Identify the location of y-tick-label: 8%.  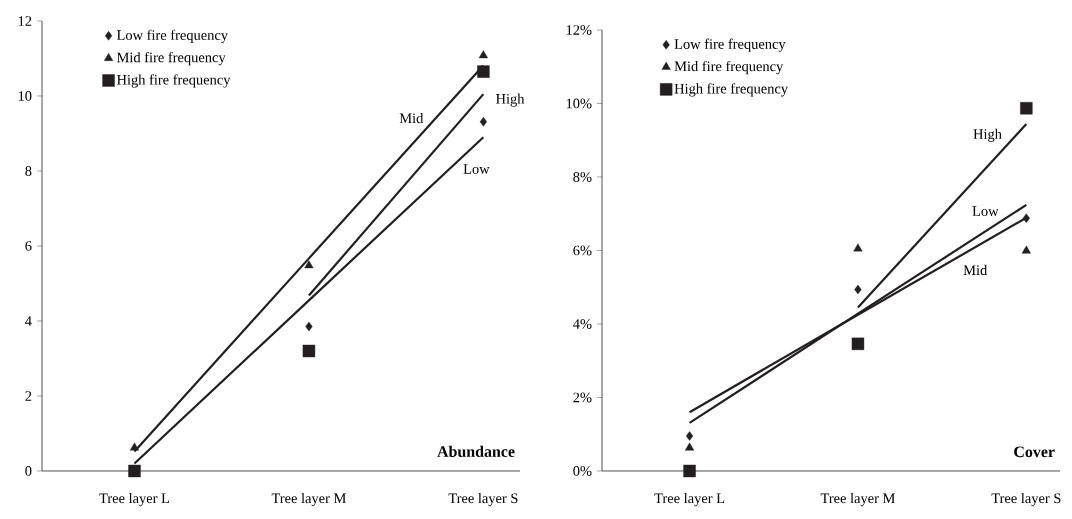
(582, 177).